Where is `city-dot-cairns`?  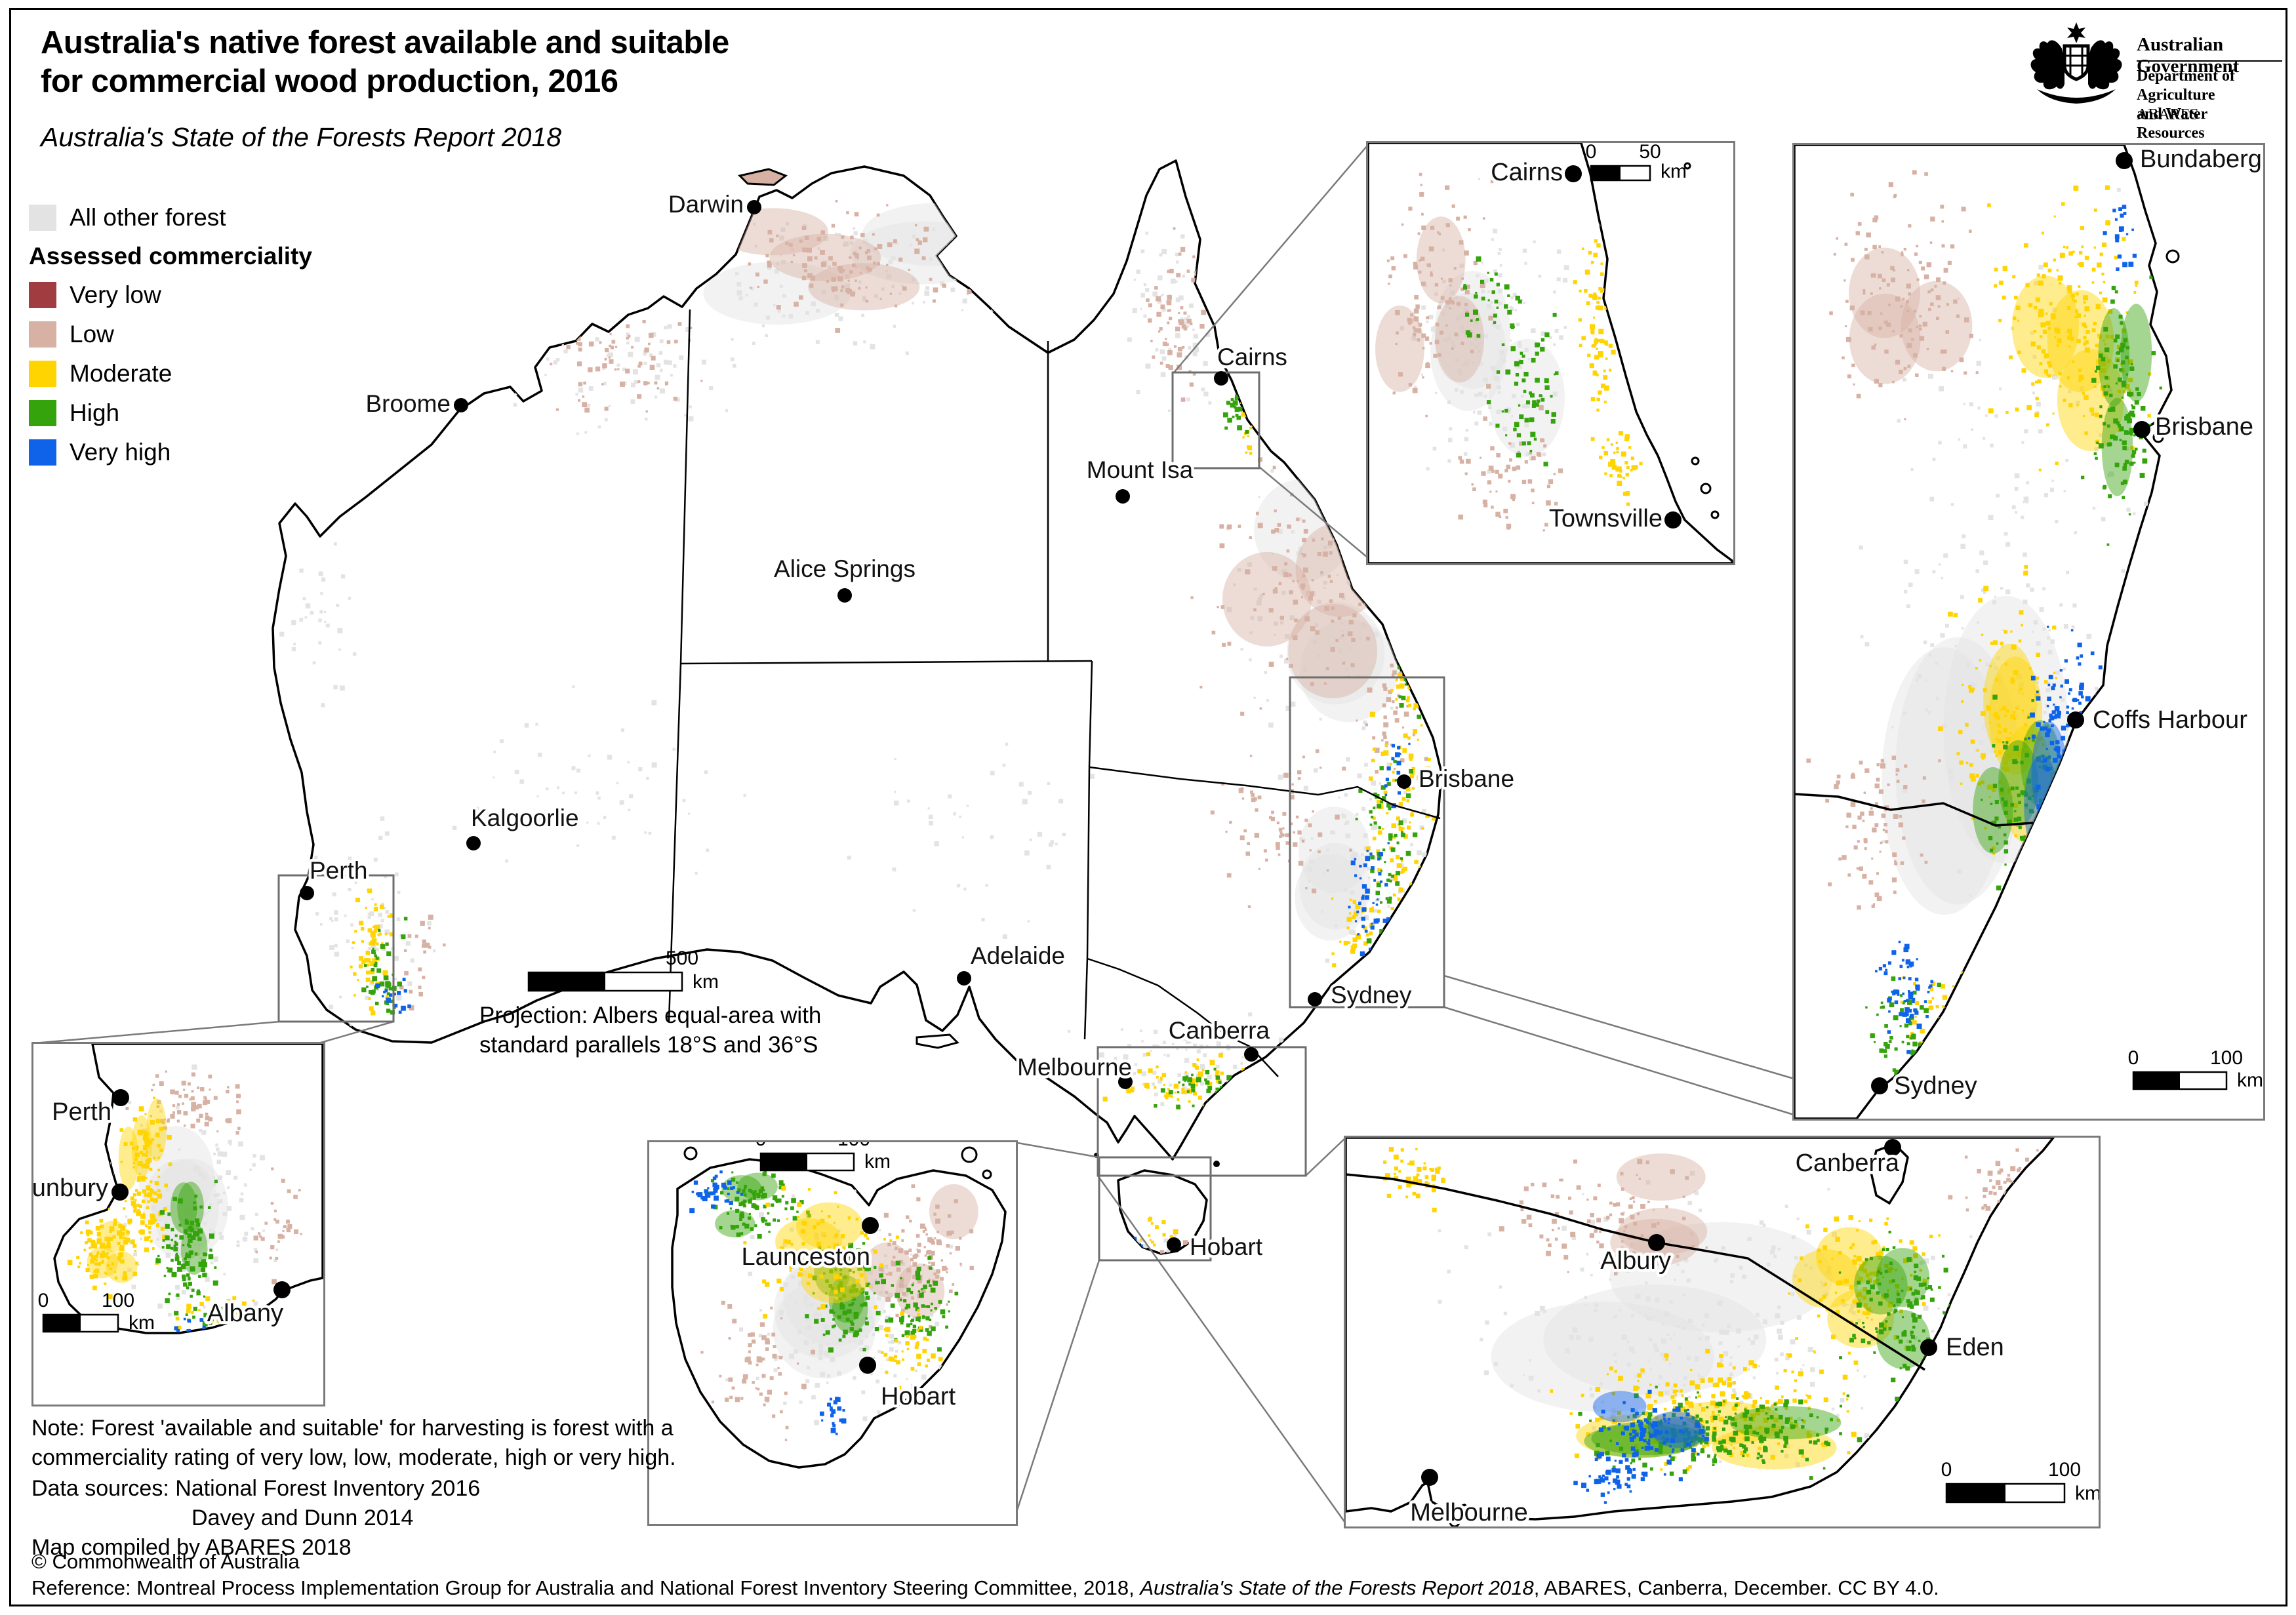 city-dot-cairns is located at coordinates (1221, 378).